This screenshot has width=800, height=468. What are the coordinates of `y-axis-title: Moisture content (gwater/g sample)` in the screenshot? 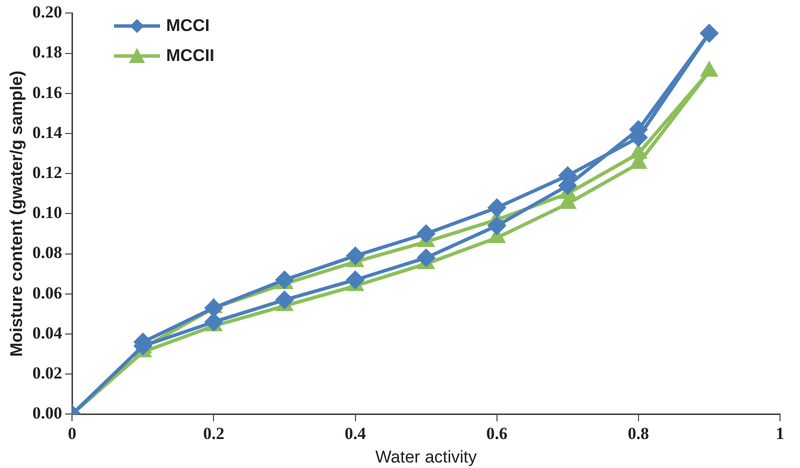 It's located at (16, 213).